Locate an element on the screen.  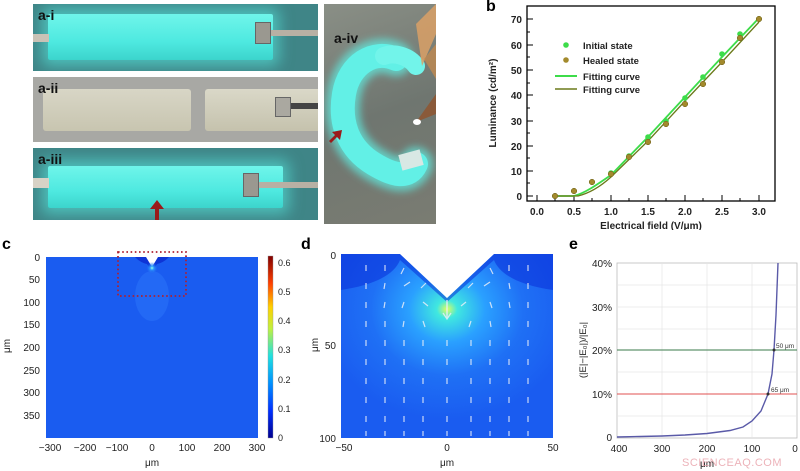
svg-text: 0.0 is located at coordinates (537, 212).